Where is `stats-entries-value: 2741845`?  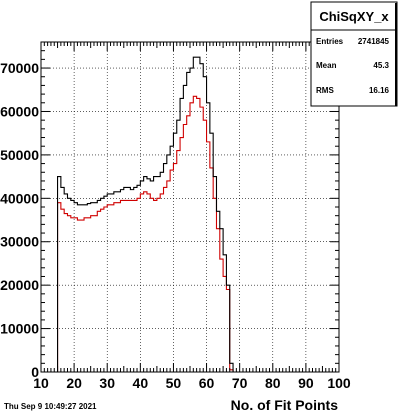 stats-entries-value: 2741845 is located at coordinates (374, 41).